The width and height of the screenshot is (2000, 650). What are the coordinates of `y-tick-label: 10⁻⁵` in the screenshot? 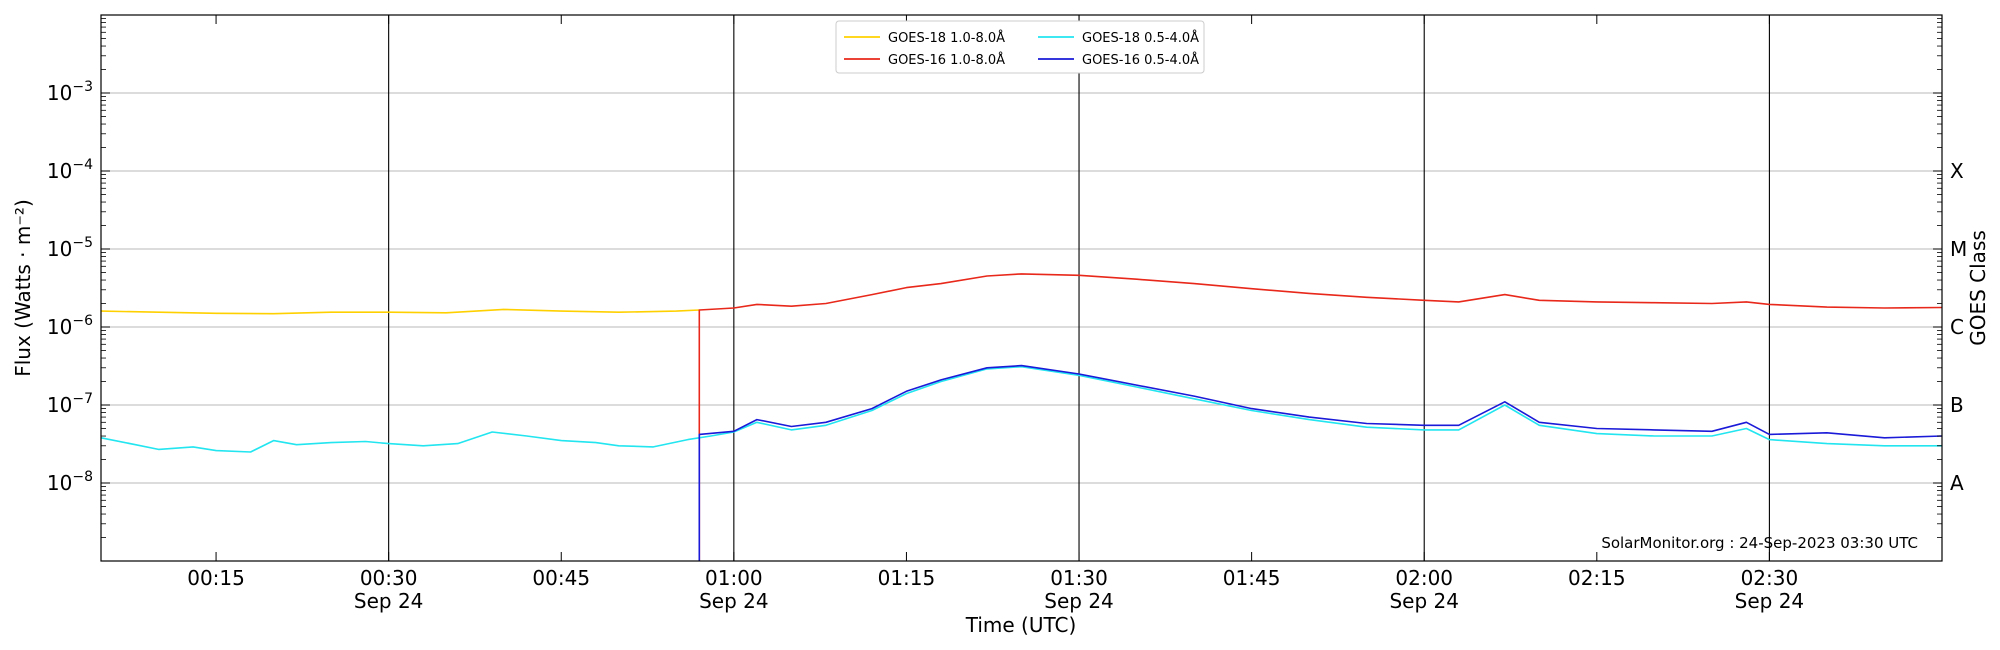 It's located at (70, 248).